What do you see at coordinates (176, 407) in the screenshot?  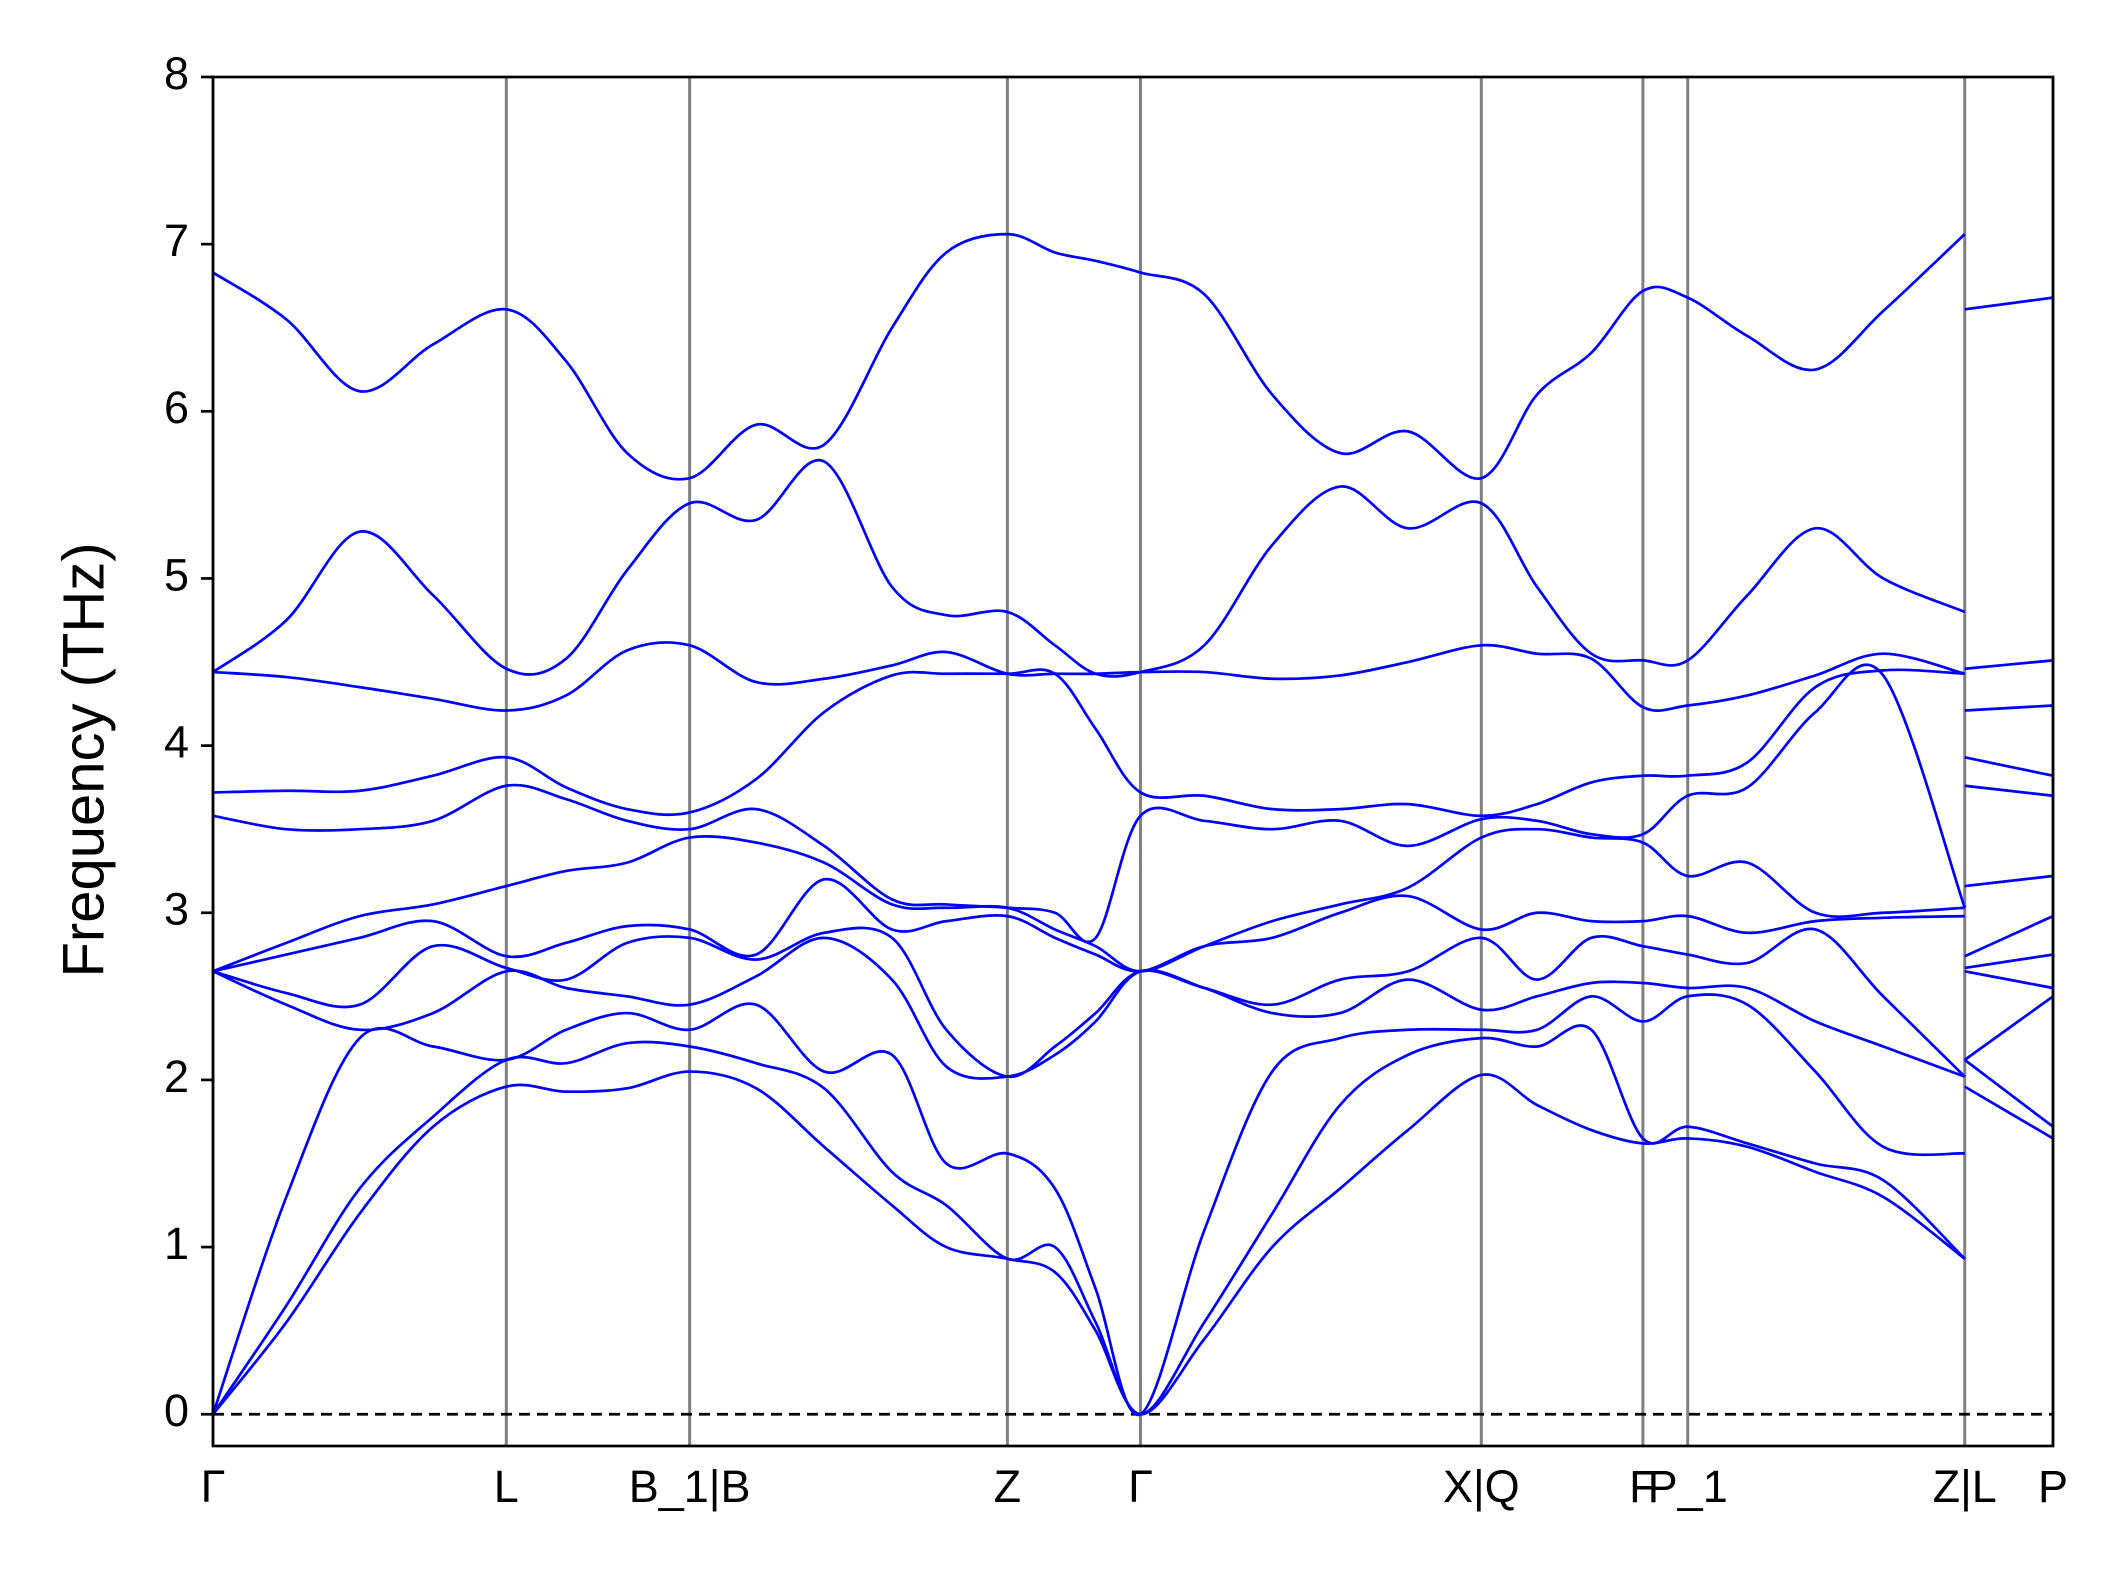 I see `y-tick-label: 6` at bounding box center [176, 407].